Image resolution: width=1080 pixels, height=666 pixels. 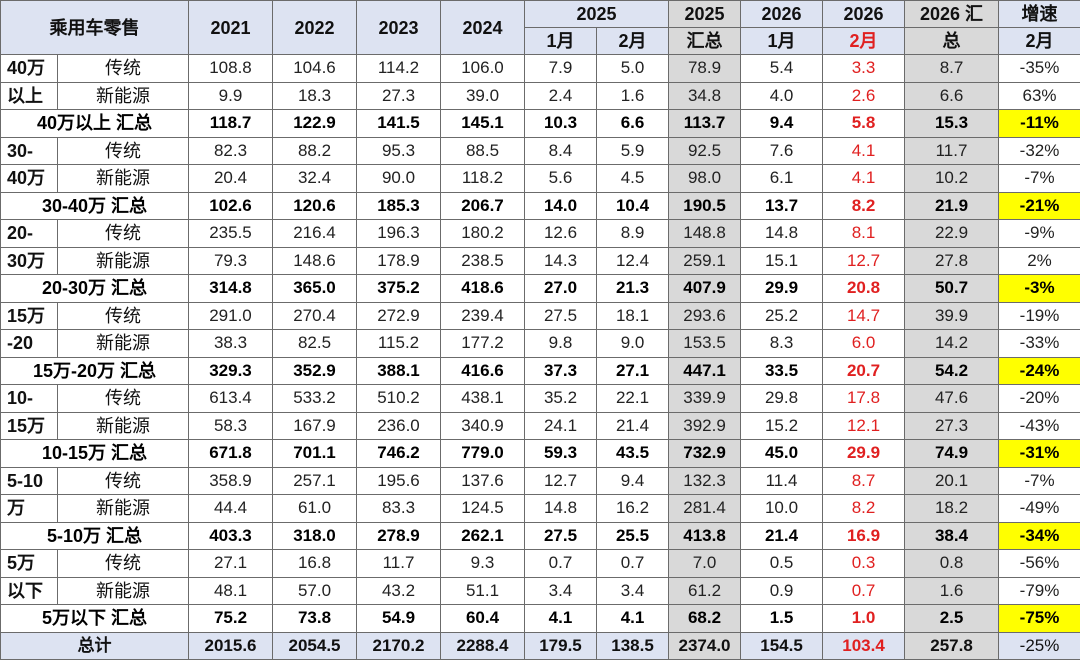 What do you see at coordinates (952, 68) in the screenshot?
I see `value-cell: 8.7` at bounding box center [952, 68].